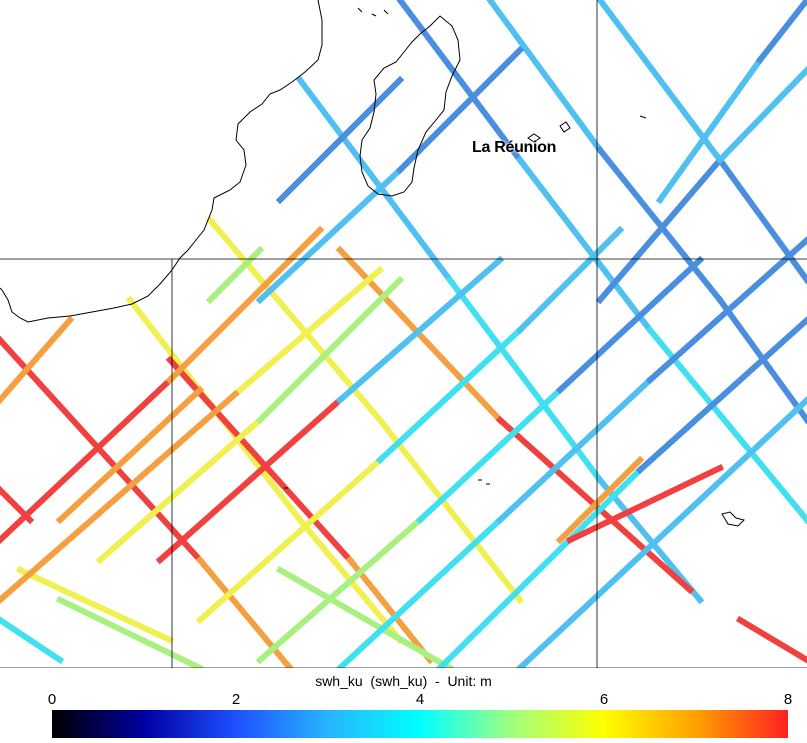 The height and width of the screenshot is (743, 807). What do you see at coordinates (420, 699) in the screenshot?
I see `colorbar-tick-4: 4` at bounding box center [420, 699].